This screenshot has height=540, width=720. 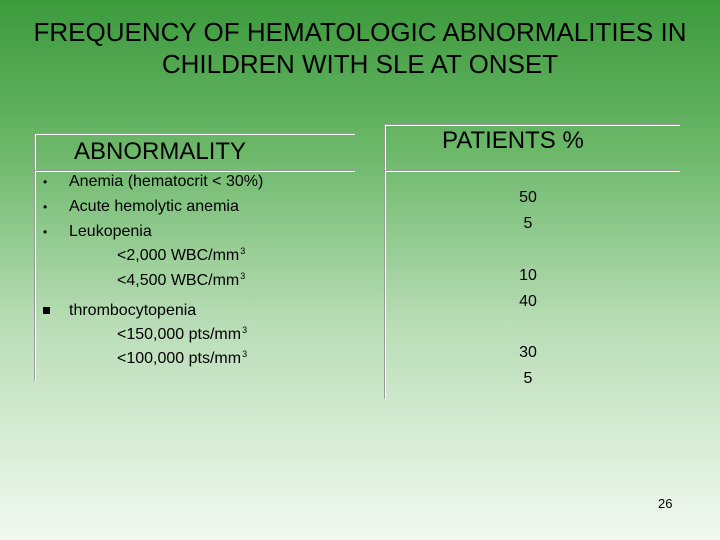 What do you see at coordinates (182, 357) in the screenshot?
I see `thrombocytopenia-sub-2: <100,000 pts/mm3` at bounding box center [182, 357].